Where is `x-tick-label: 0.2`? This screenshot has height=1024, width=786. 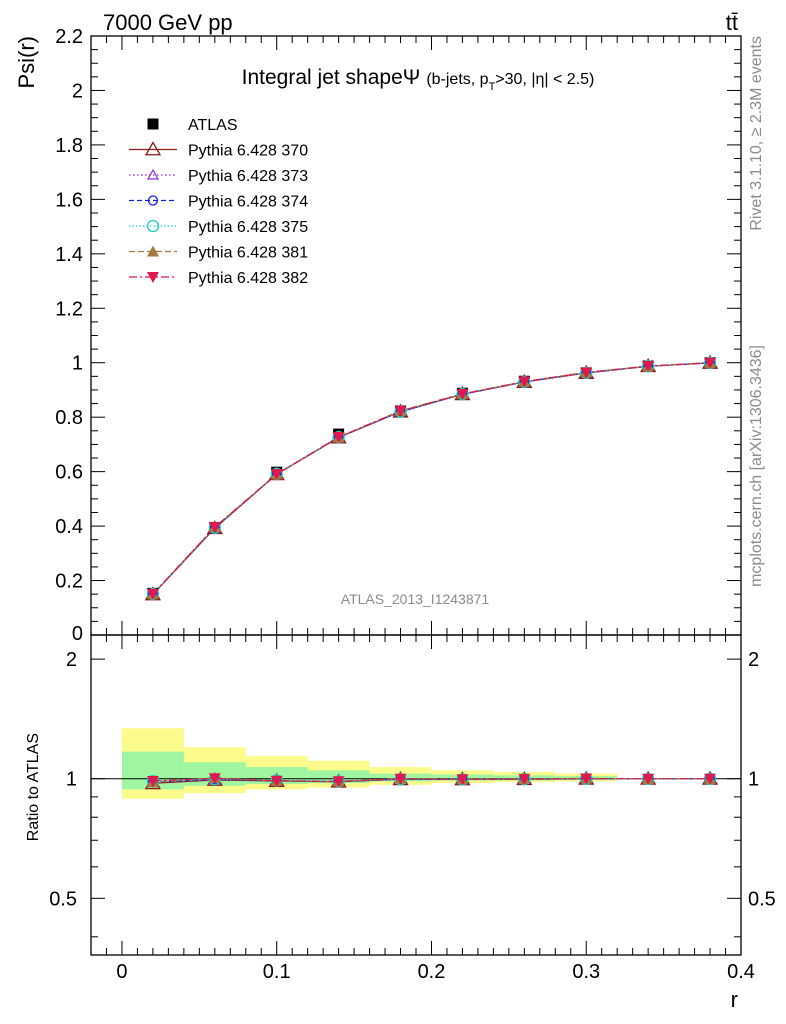
x-tick-label: 0.2 is located at coordinates (432, 972).